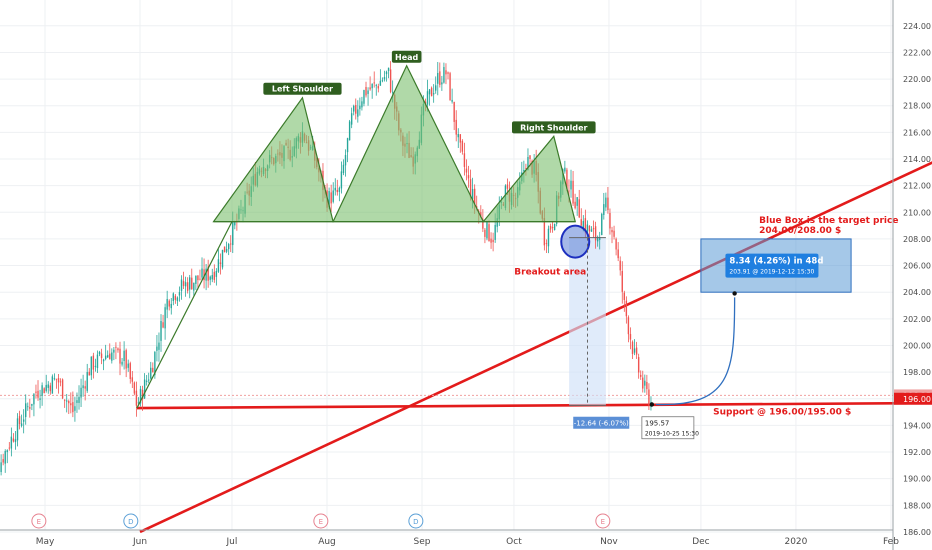 This screenshot has width=932, height=550. I want to click on projection-arrow, so click(695, 351).